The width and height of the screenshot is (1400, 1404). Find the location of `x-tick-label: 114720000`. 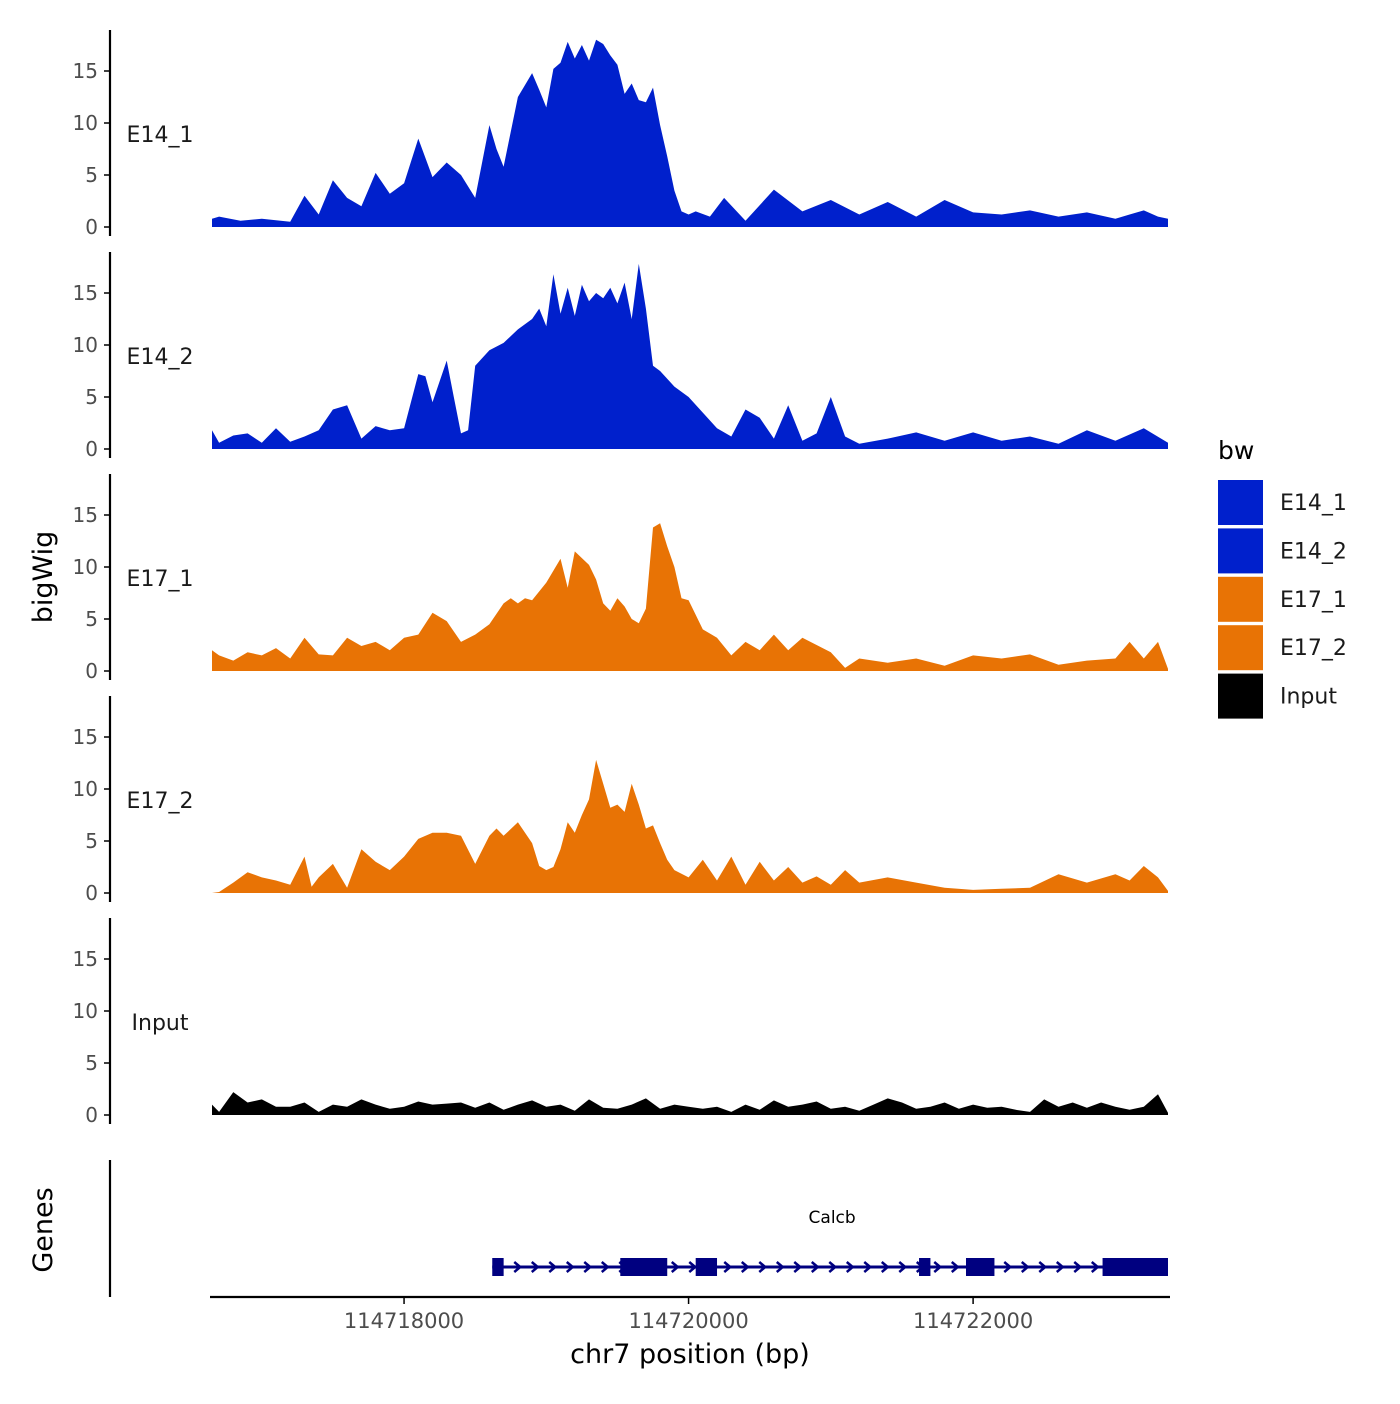

x-tick-label: 114720000 is located at coordinates (688, 1321).